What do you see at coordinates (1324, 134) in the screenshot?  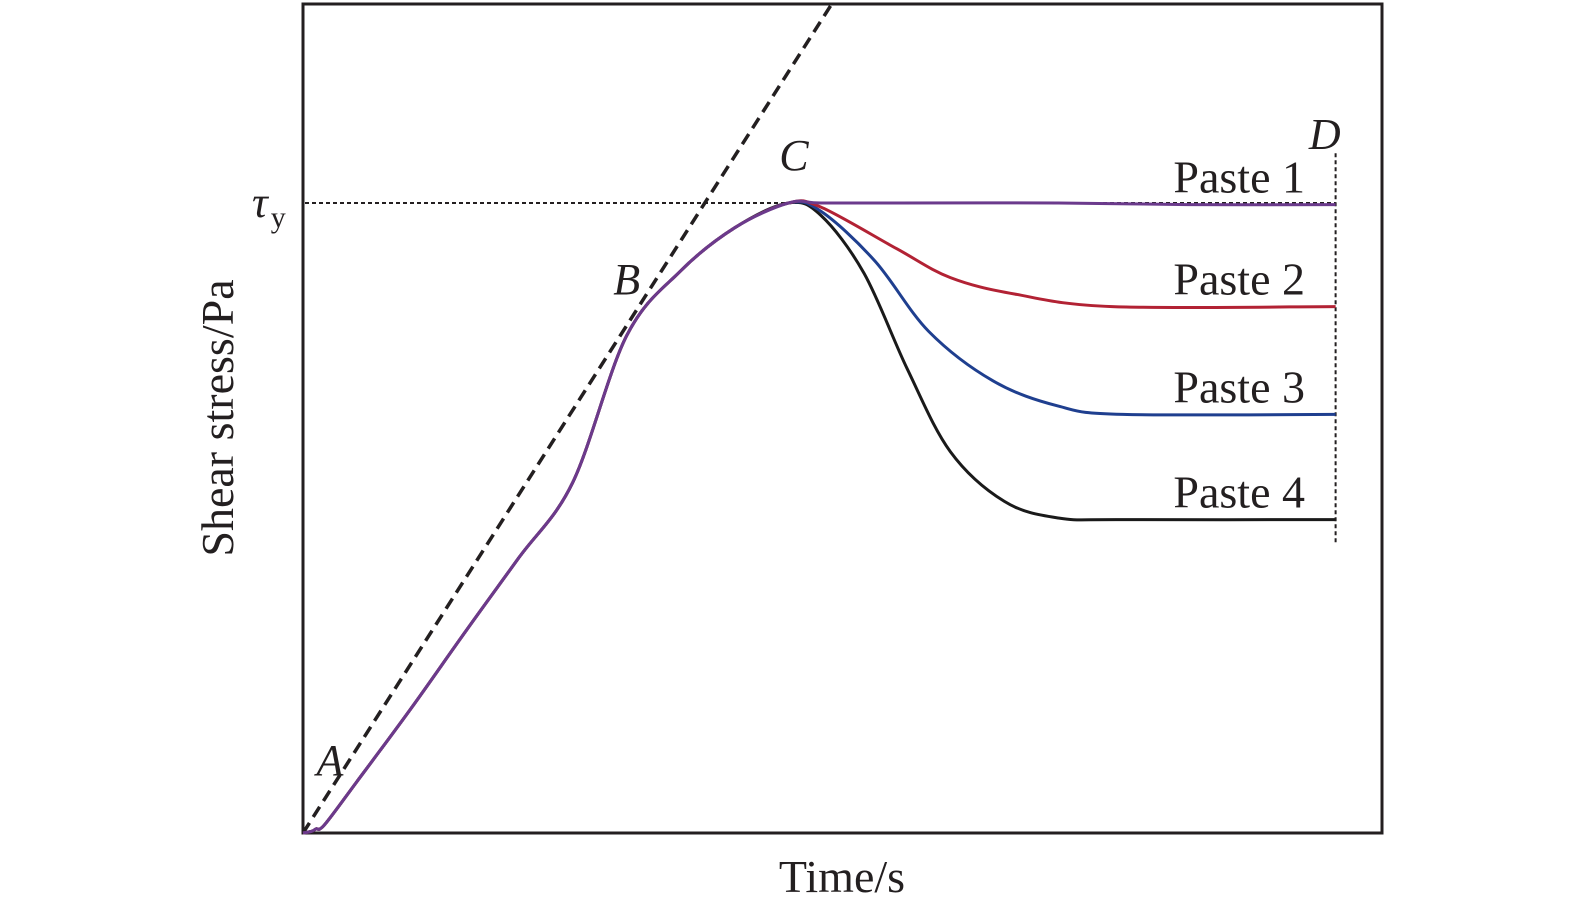 I see `point-label-d: D` at bounding box center [1324, 134].